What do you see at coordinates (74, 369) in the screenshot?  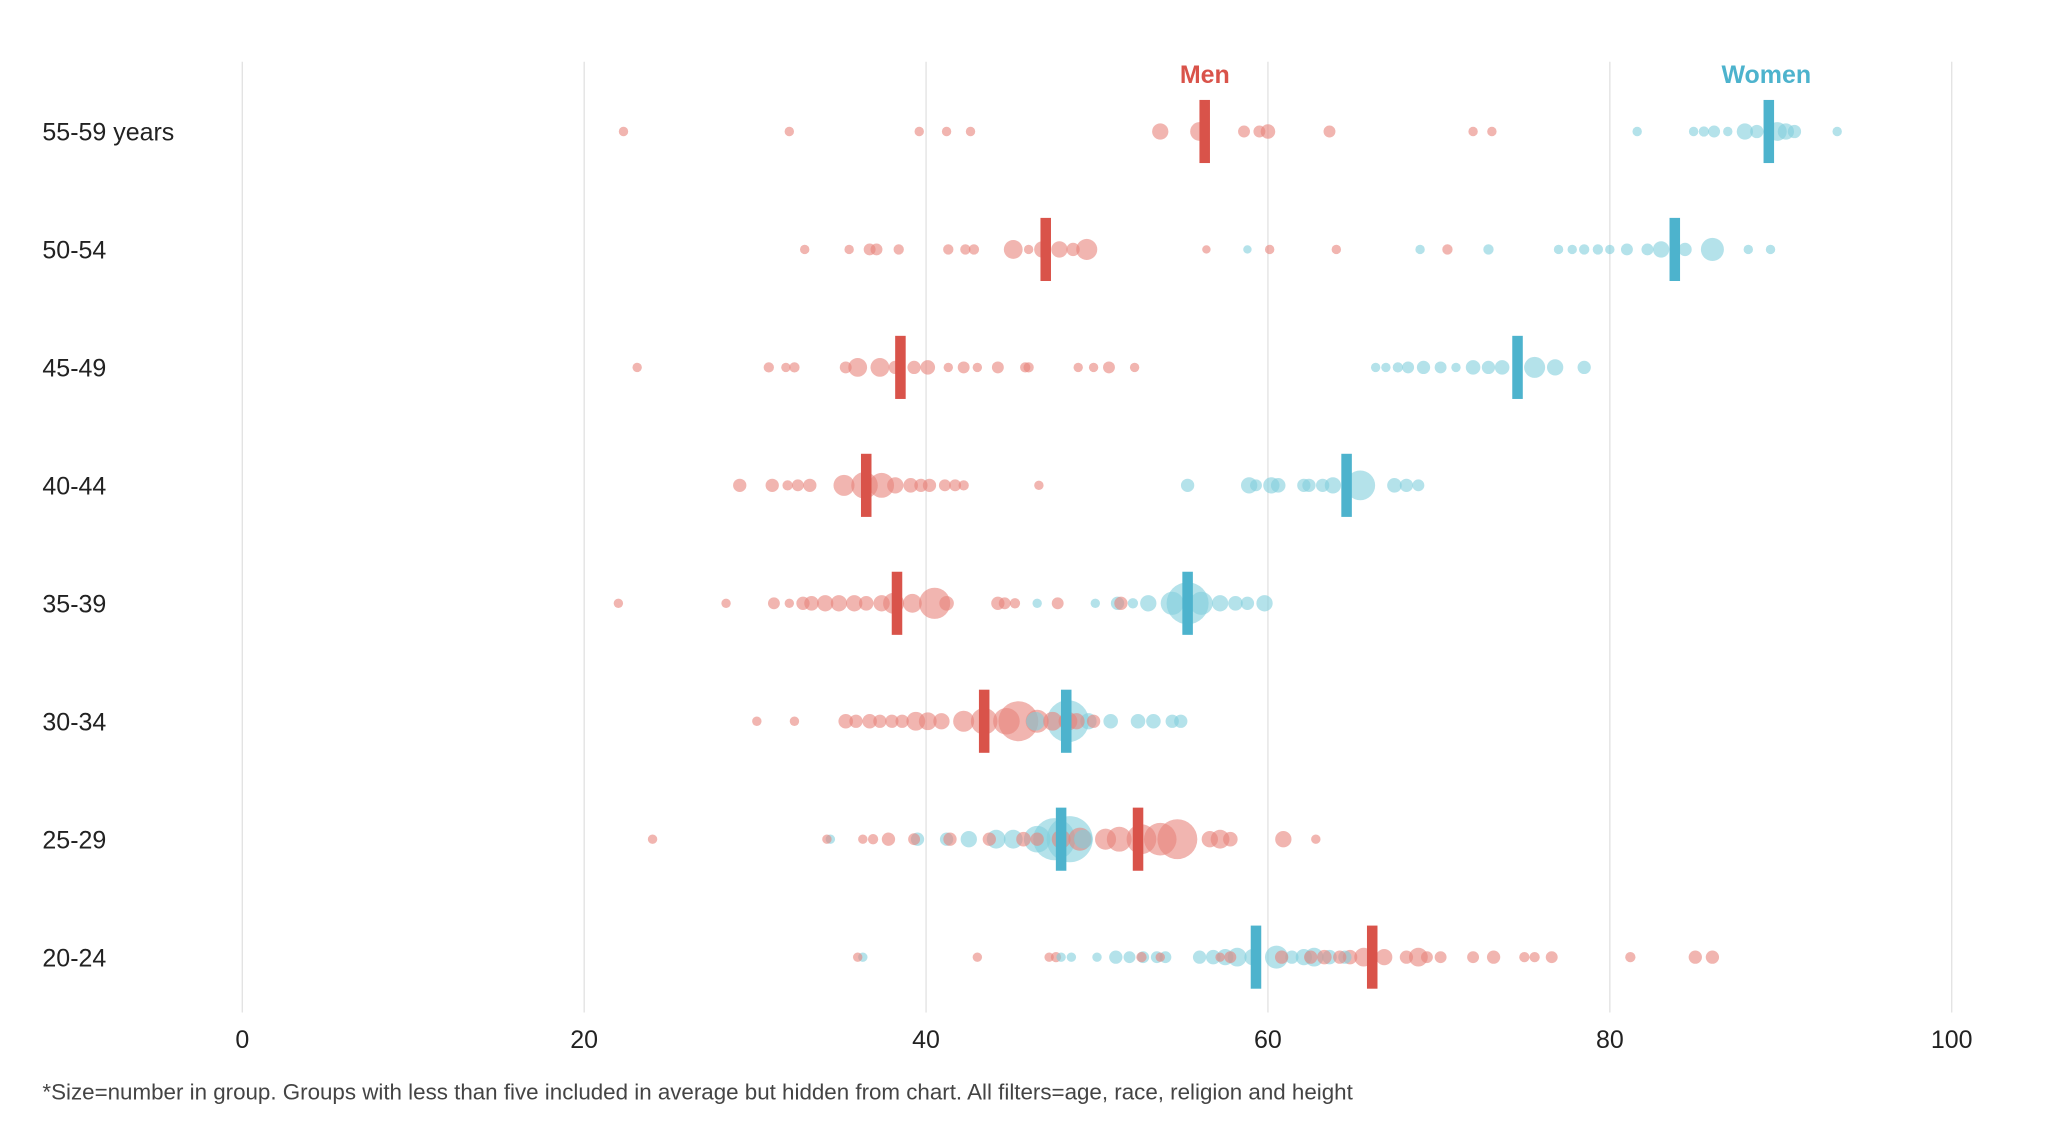 I see `row-label: 45-49` at bounding box center [74, 369].